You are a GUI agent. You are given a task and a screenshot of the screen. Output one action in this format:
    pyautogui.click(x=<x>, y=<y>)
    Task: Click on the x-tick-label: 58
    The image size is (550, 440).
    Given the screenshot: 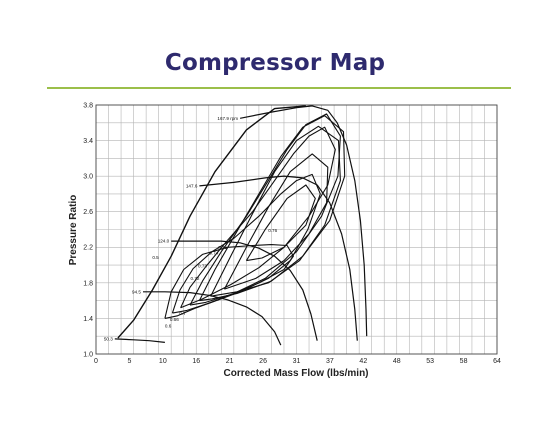 What is the action you would take?
    pyautogui.click(x=464, y=361)
    